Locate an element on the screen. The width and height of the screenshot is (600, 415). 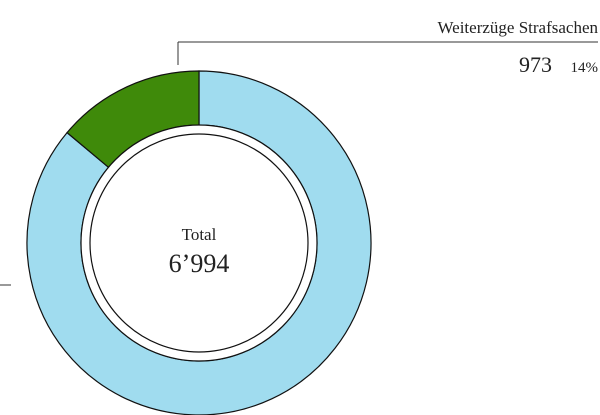
center-title: Total is located at coordinates (199, 234).